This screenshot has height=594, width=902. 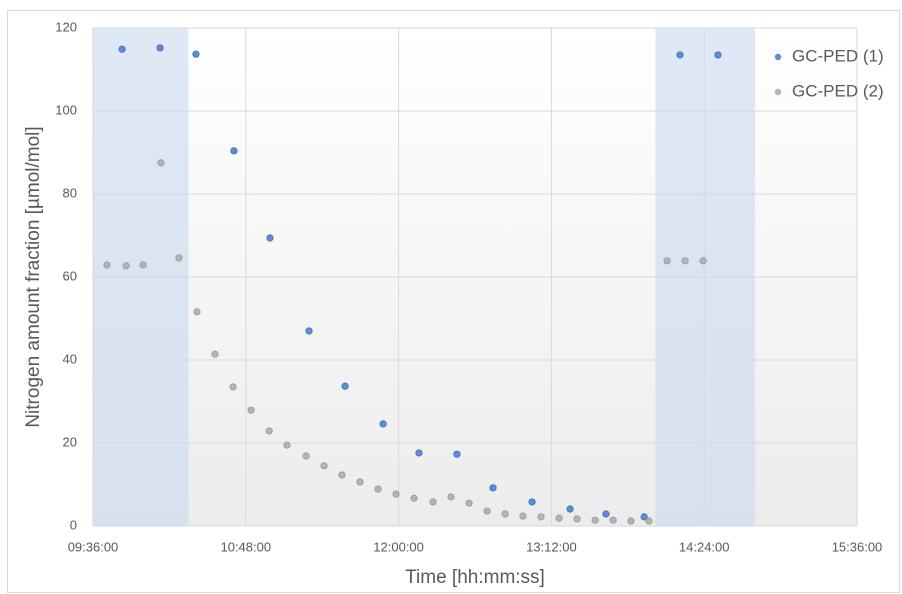 I want to click on y-tick-label: 80, so click(x=70, y=192).